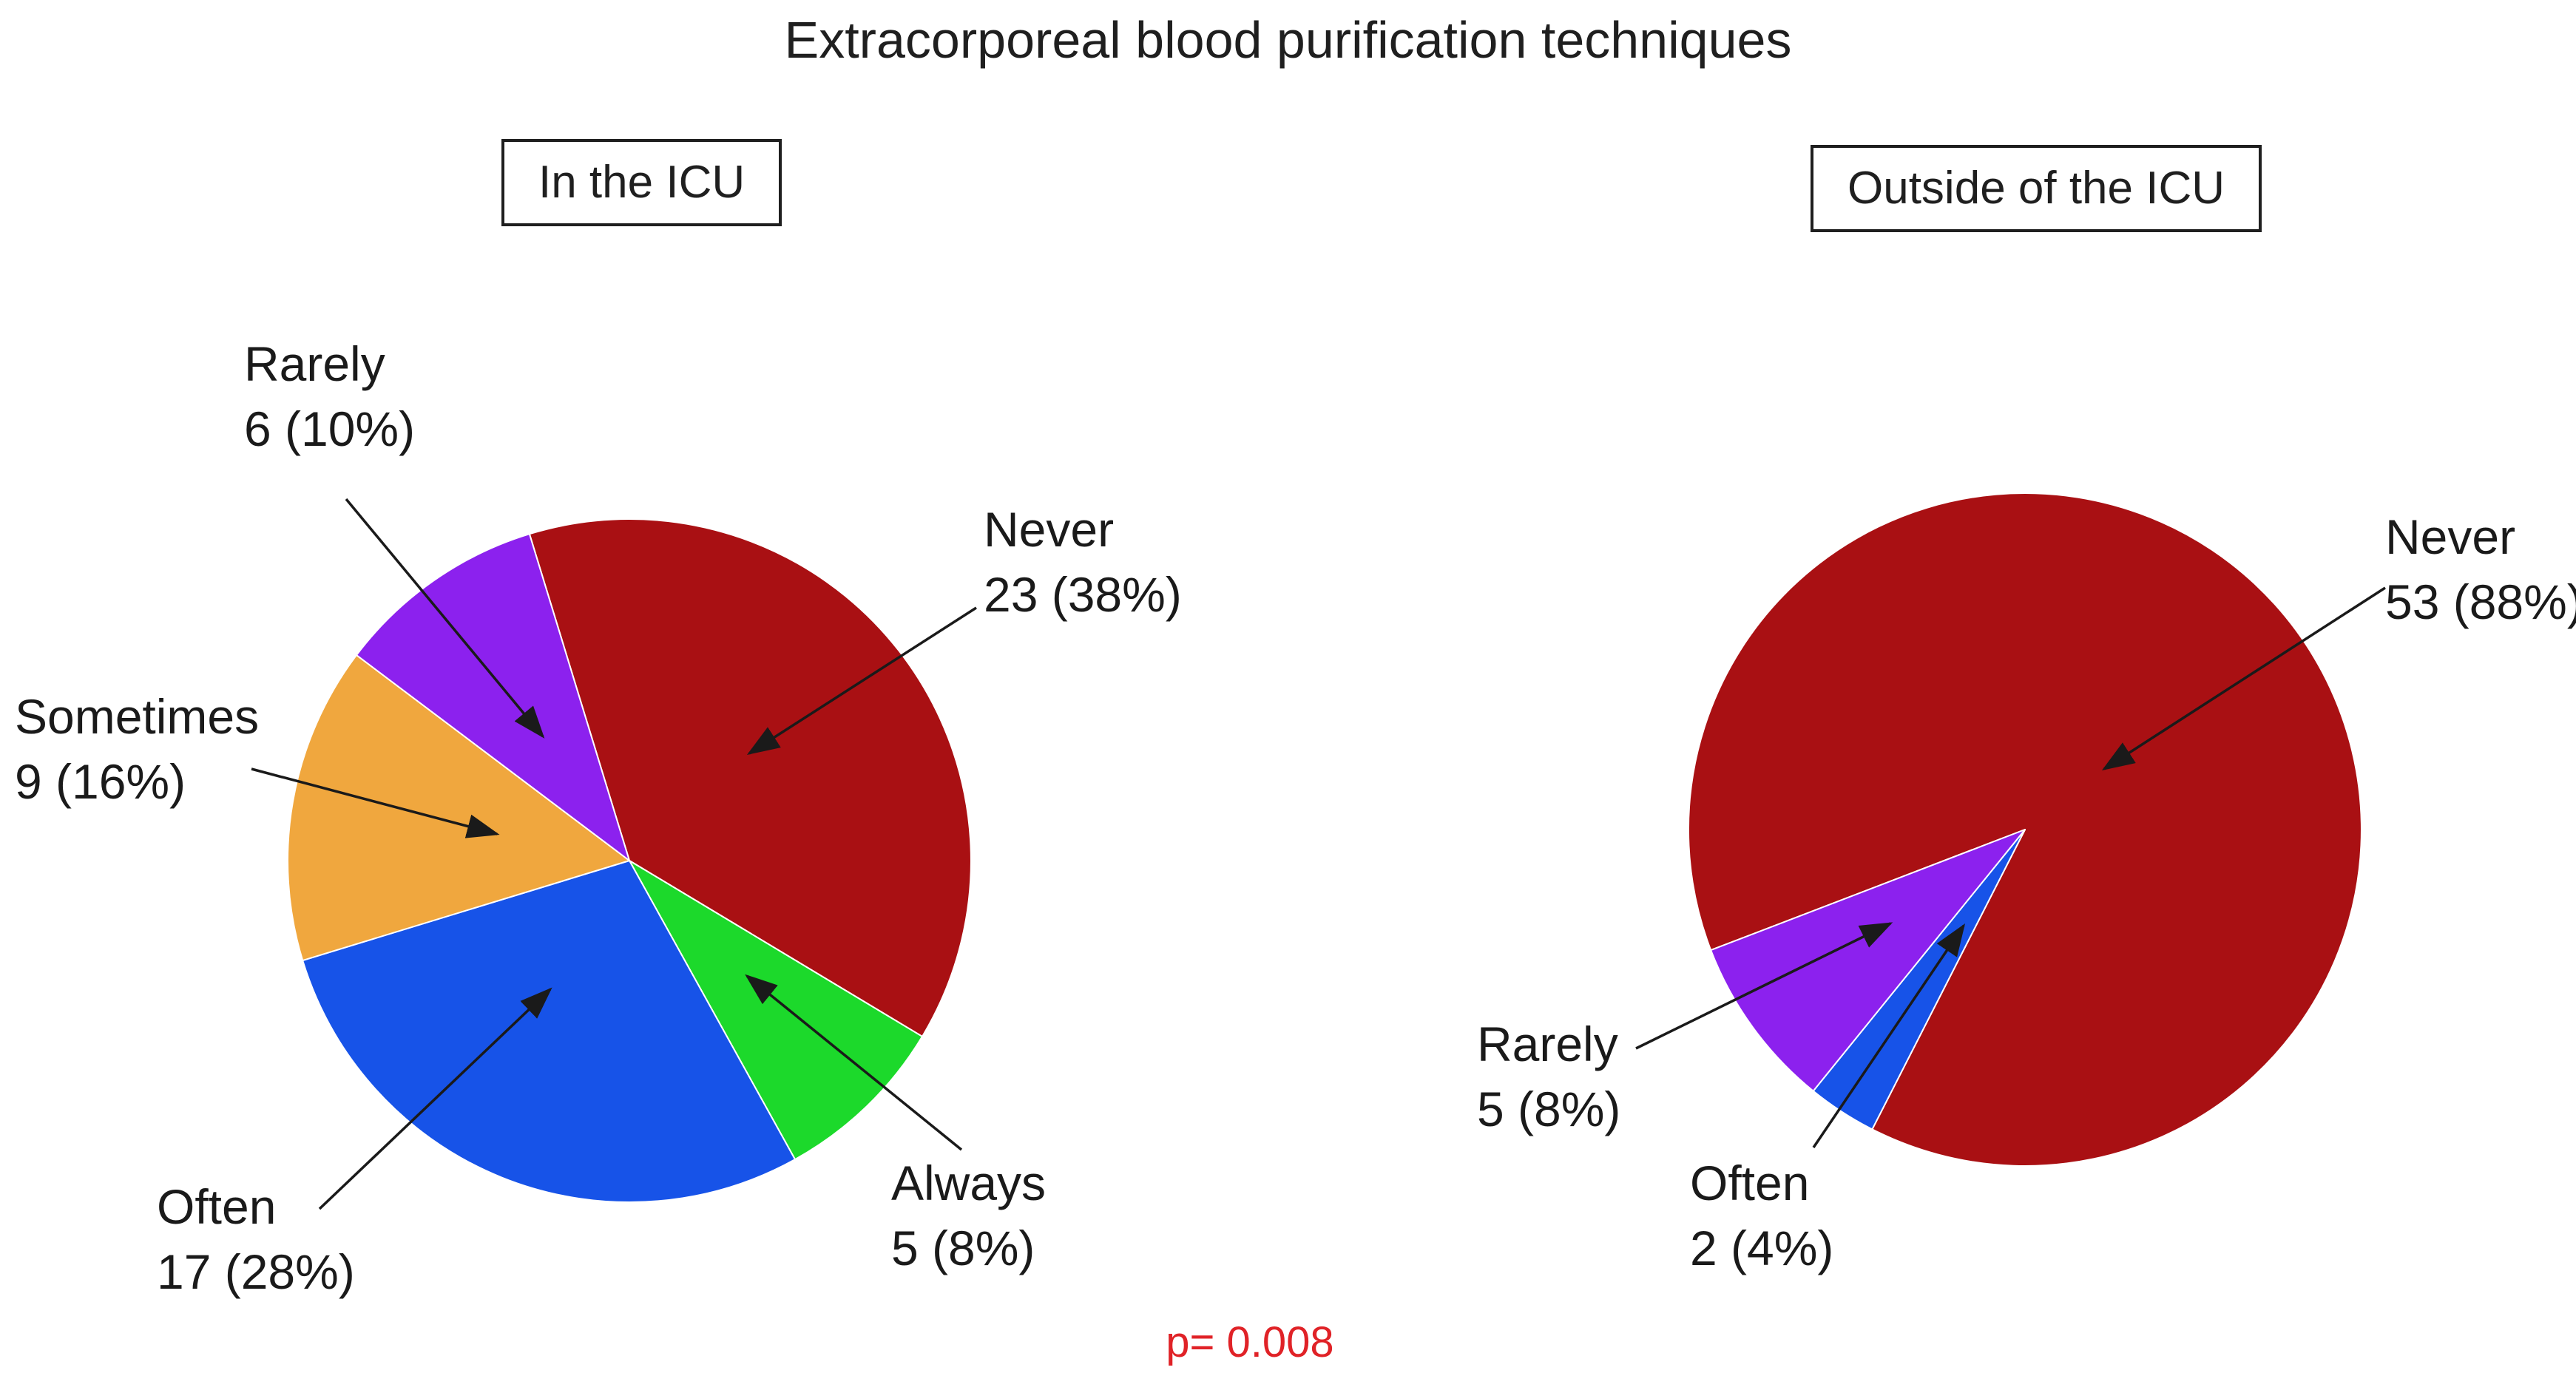  I want to click on outside-of-the-icu-leader-rarely, so click(1764, 986).